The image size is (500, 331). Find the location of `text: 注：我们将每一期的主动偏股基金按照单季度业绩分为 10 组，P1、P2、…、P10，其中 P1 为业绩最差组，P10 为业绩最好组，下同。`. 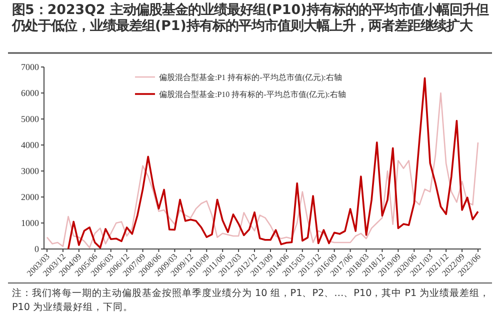

text: 注：我们将每一期的主动偏股基金按照单季度业绩分为 10 组，P1、P2、…、P10，其中 P1 为业绩最差组，P10 为业绩最好组，下同。 is located at coordinates (251, 301).